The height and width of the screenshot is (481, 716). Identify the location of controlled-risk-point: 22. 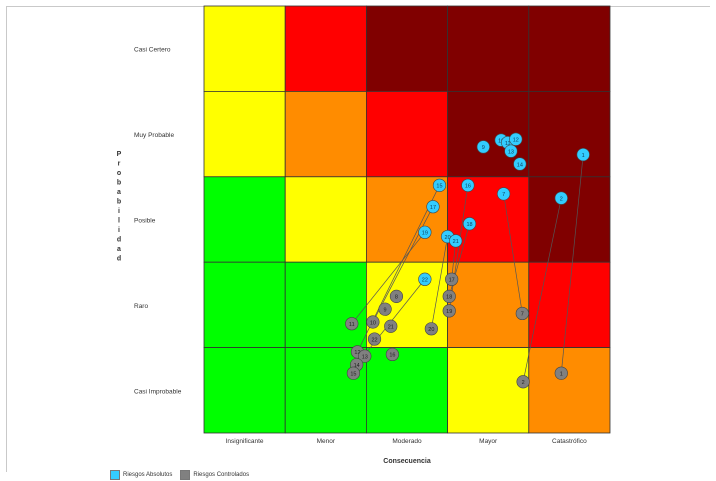
(374, 339).